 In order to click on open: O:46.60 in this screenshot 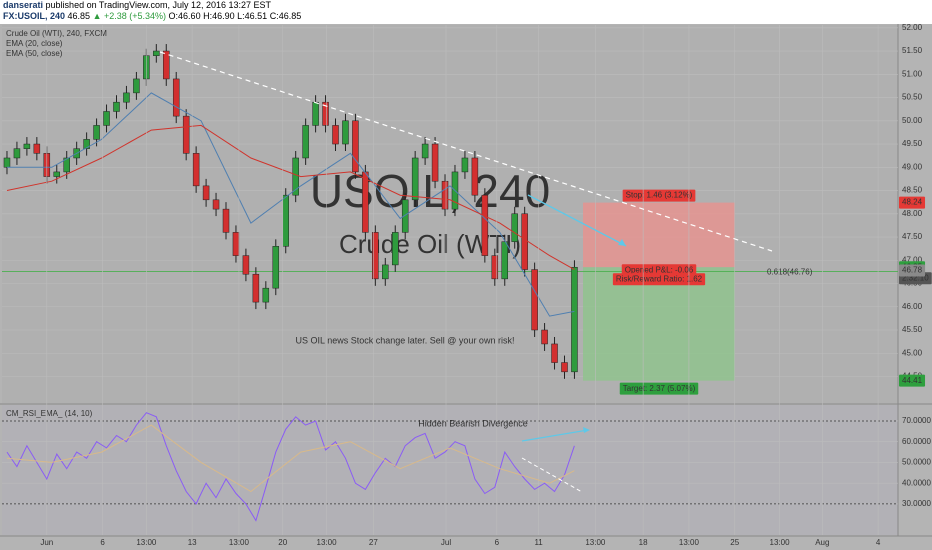, I will do `click(184, 16)`.